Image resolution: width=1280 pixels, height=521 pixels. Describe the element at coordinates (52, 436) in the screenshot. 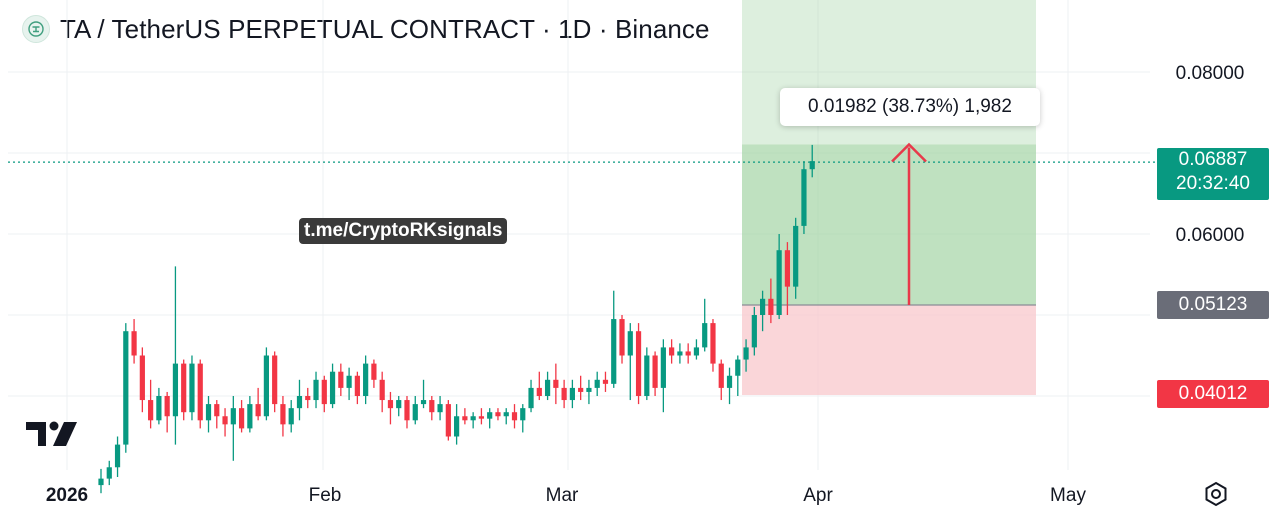

I see `tradingview-logo-icon` at that location.